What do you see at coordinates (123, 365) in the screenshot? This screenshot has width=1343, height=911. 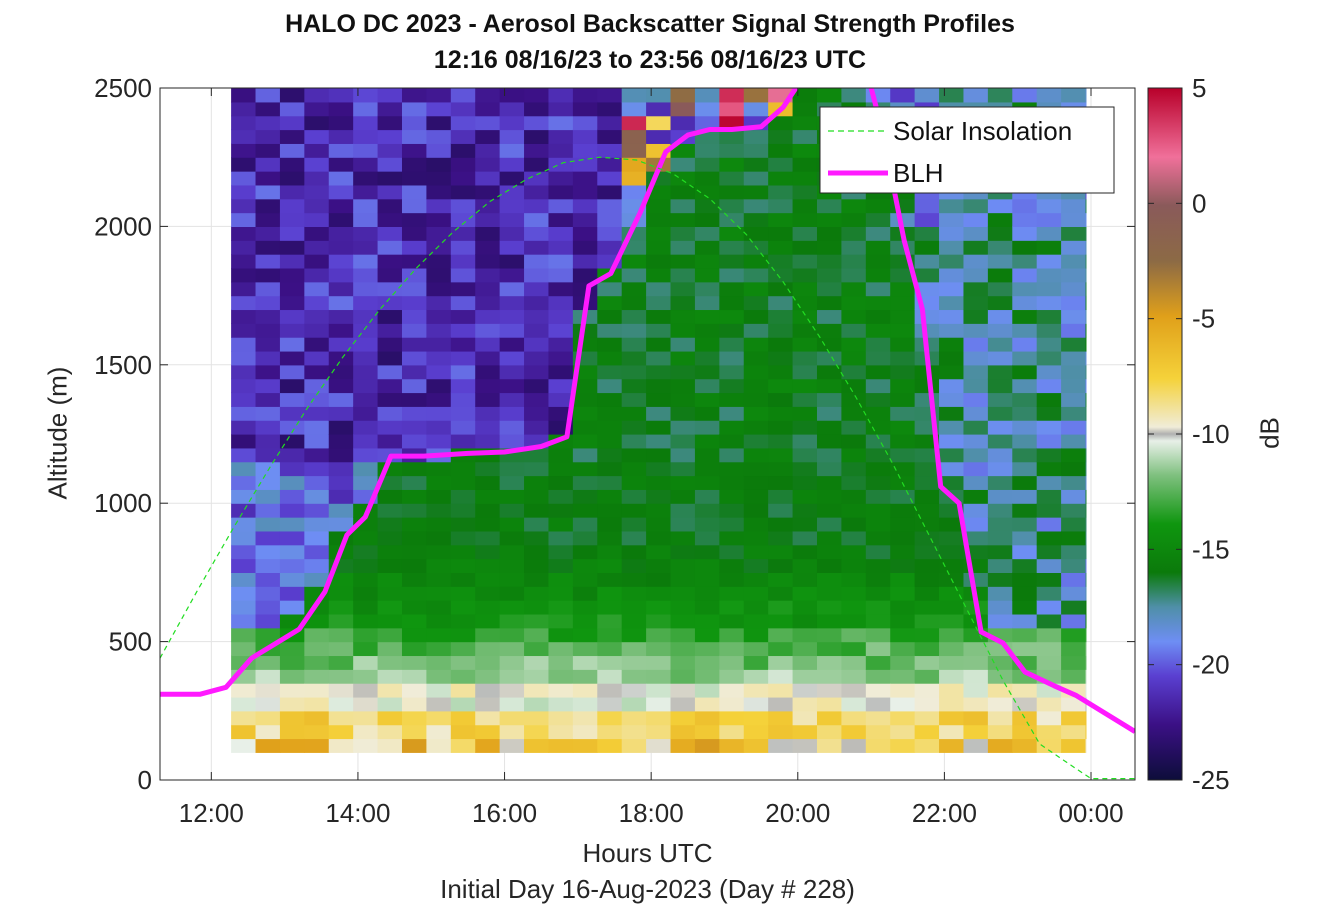 I see `y-tick-label: 1500` at bounding box center [123, 365].